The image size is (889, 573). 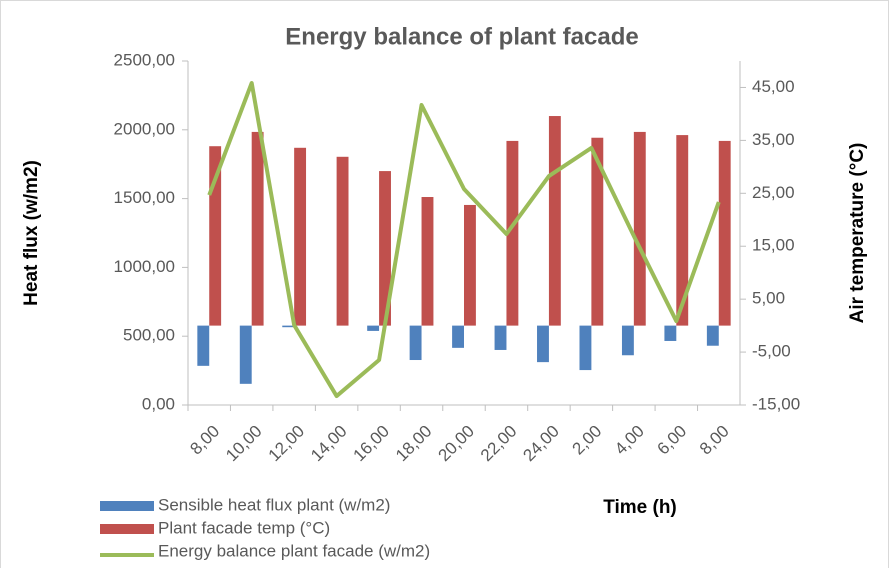 What do you see at coordinates (149, 335) in the screenshot?
I see `y-tick-label: 500,00` at bounding box center [149, 335].